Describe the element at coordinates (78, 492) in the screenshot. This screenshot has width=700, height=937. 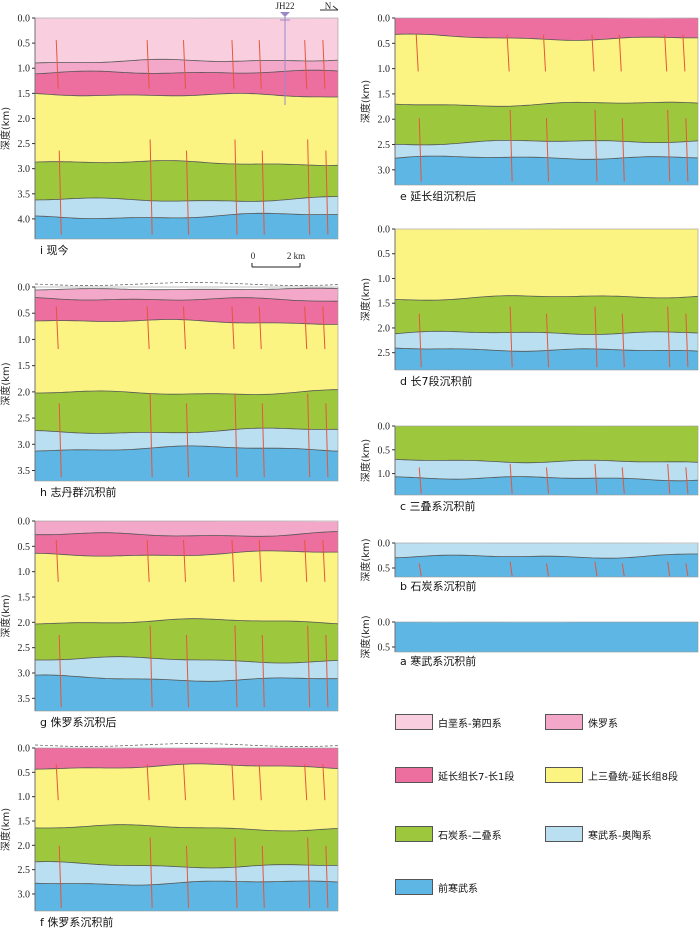
I see `panel-label: h 志丹群沉积前` at that location.